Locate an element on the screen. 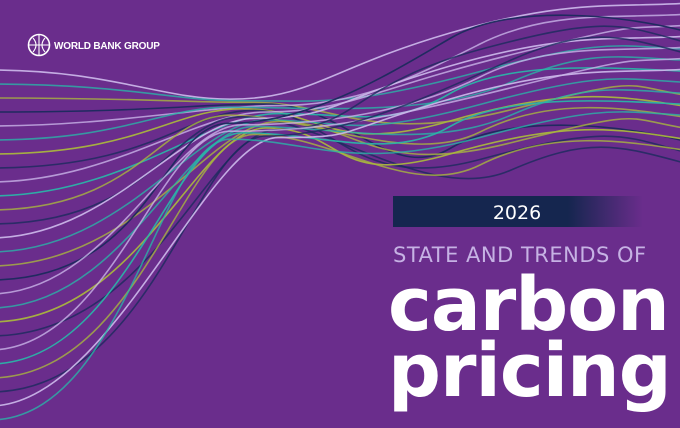 The image size is (680, 428). logo: WORLD BANK GROUP is located at coordinates (93, 45).